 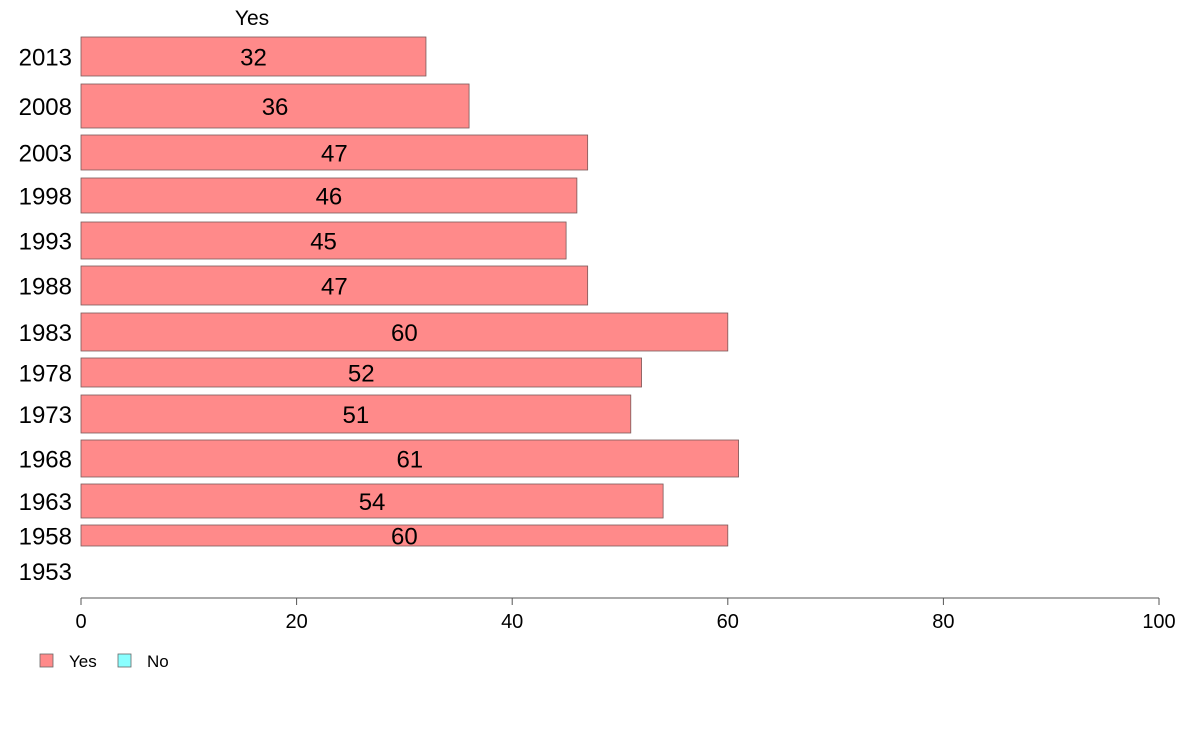 I want to click on bar-value-label: 61, so click(x=409, y=460).